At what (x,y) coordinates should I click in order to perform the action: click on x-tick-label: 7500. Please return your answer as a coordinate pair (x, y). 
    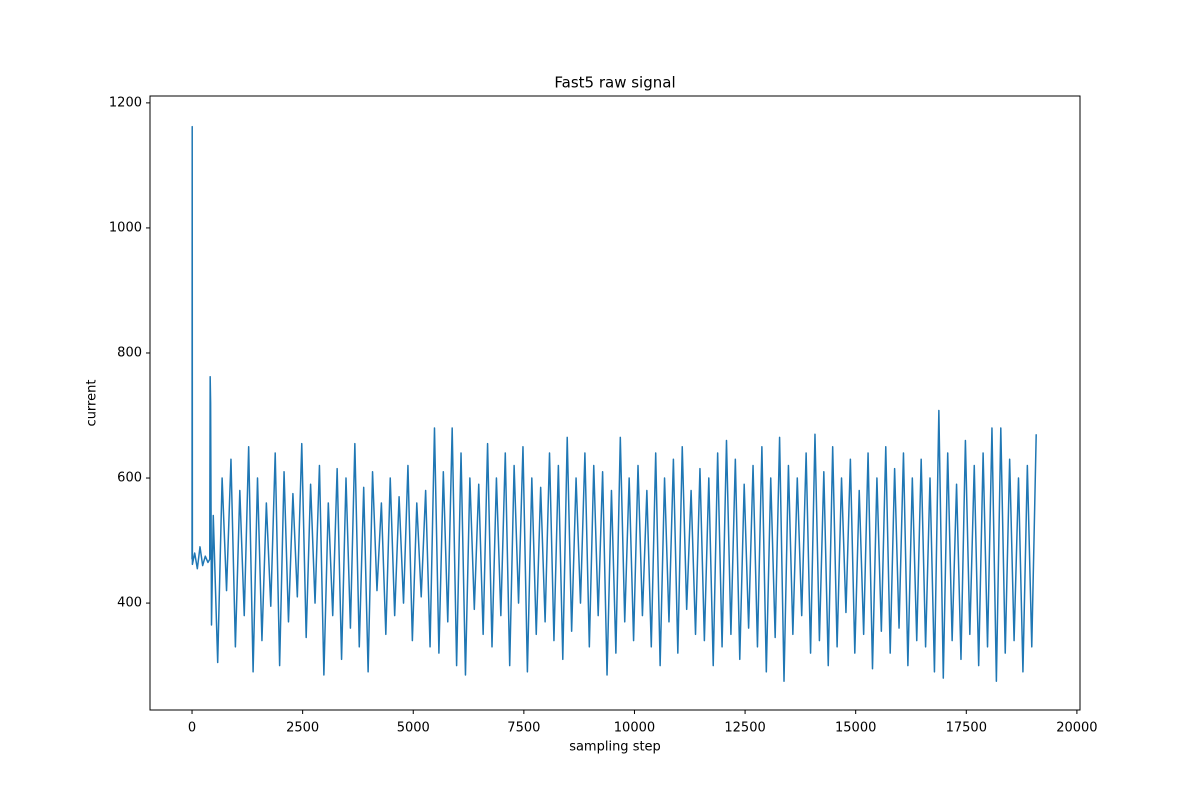
    Looking at the image, I should click on (523, 728).